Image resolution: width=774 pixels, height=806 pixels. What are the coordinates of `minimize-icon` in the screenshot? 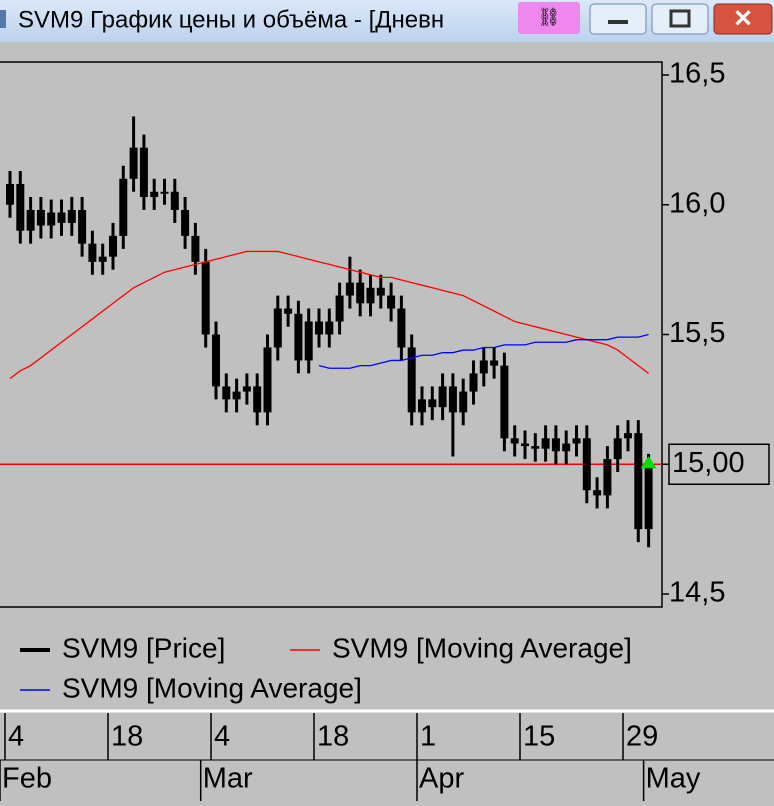 It's located at (618, 22).